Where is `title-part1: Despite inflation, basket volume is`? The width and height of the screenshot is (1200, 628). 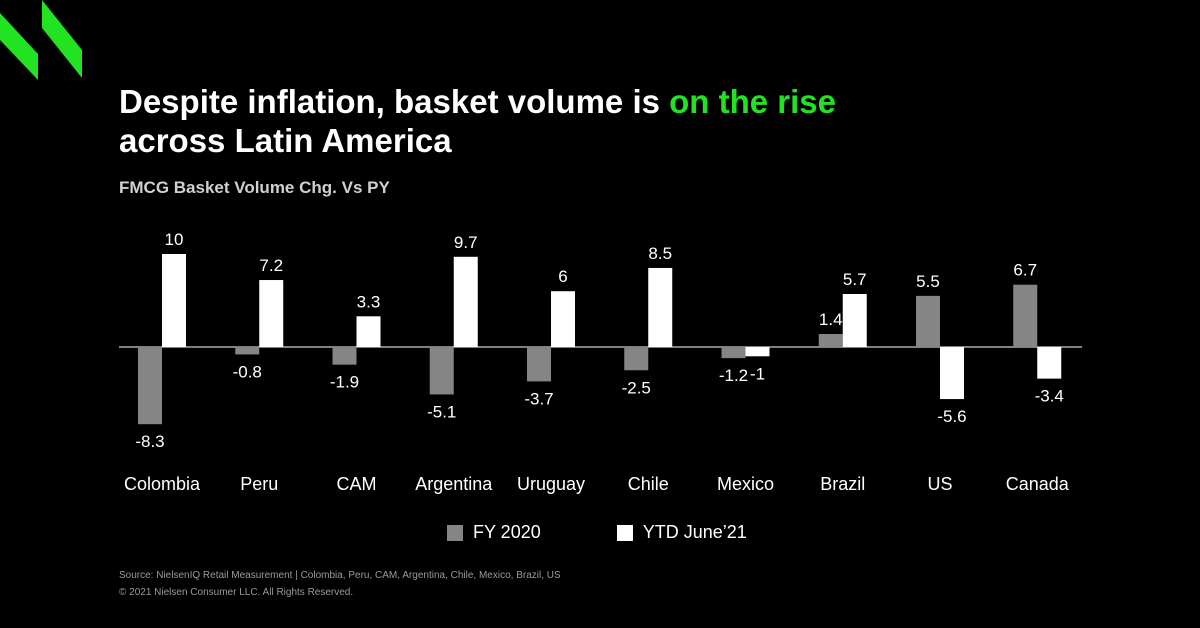 title-part1: Despite inflation, basket volume is is located at coordinates (394, 101).